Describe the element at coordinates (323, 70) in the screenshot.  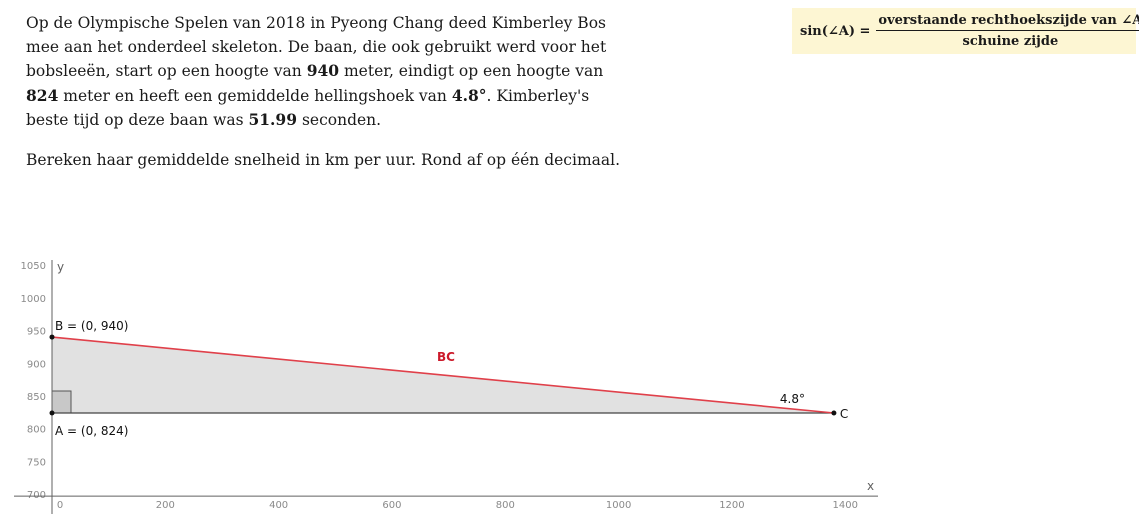
I see `start-height: 940` at that location.